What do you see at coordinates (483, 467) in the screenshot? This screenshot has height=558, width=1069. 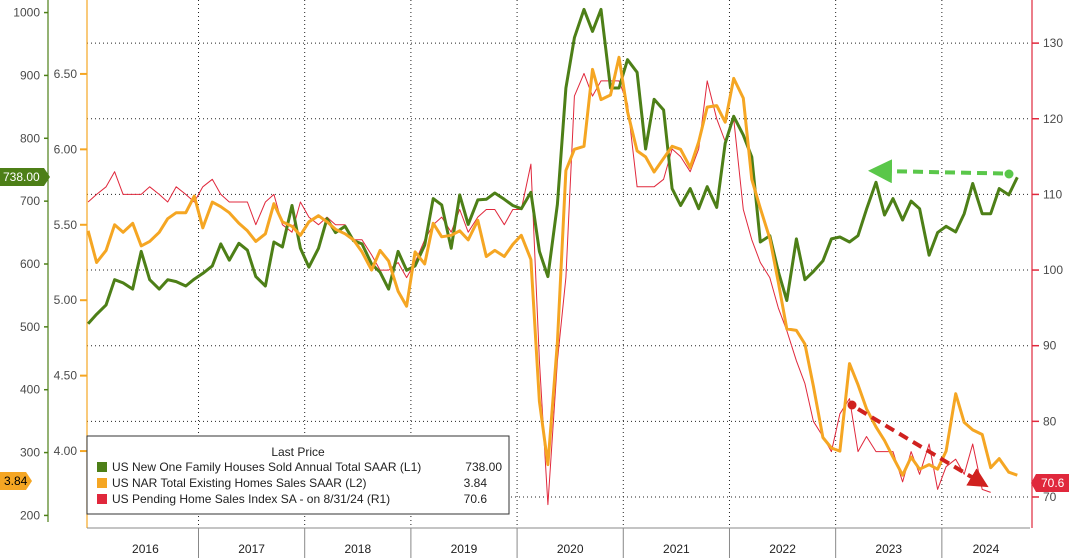 I see `legend-value-l1: 738.00` at bounding box center [483, 467].